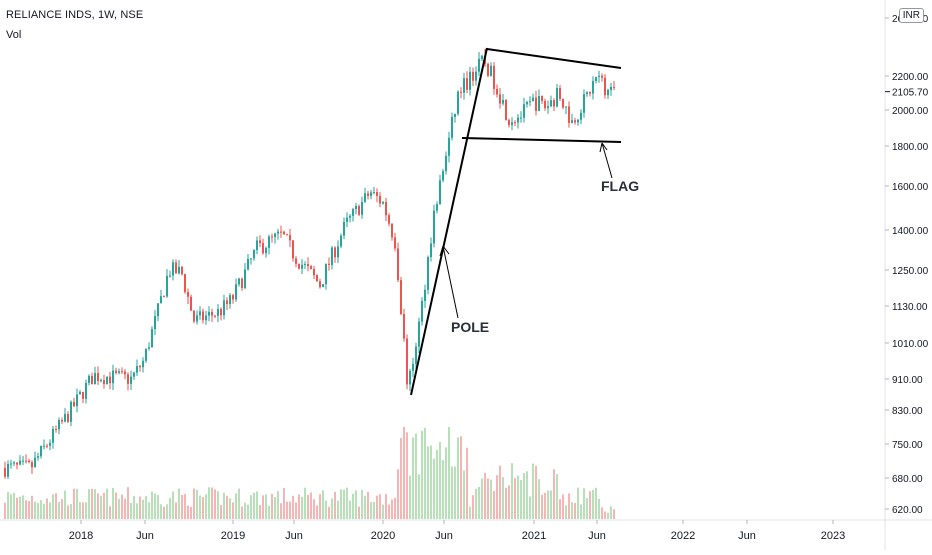 This screenshot has width=932, height=555. I want to click on x-tick-label: Jun, so click(597, 536).